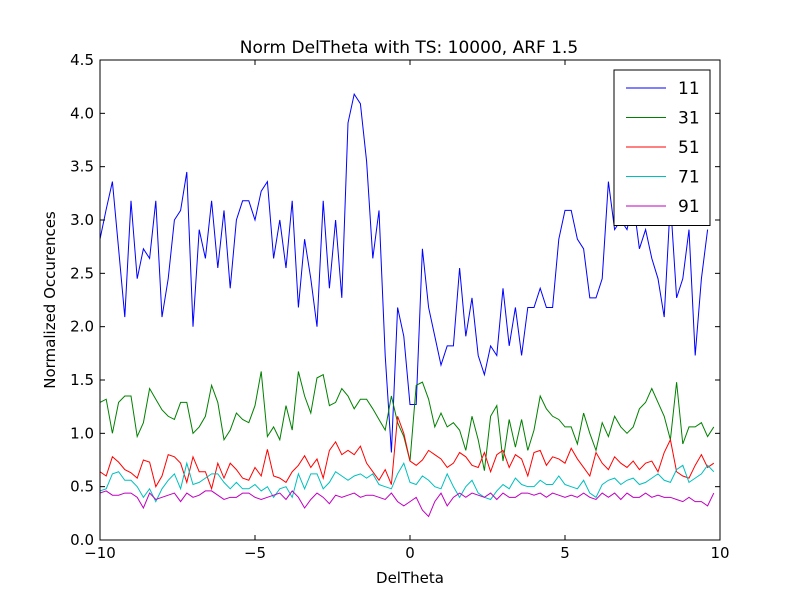 This screenshot has height=600, width=800. What do you see at coordinates (689, 207) in the screenshot?
I see `legend-label-91: 91` at bounding box center [689, 207].